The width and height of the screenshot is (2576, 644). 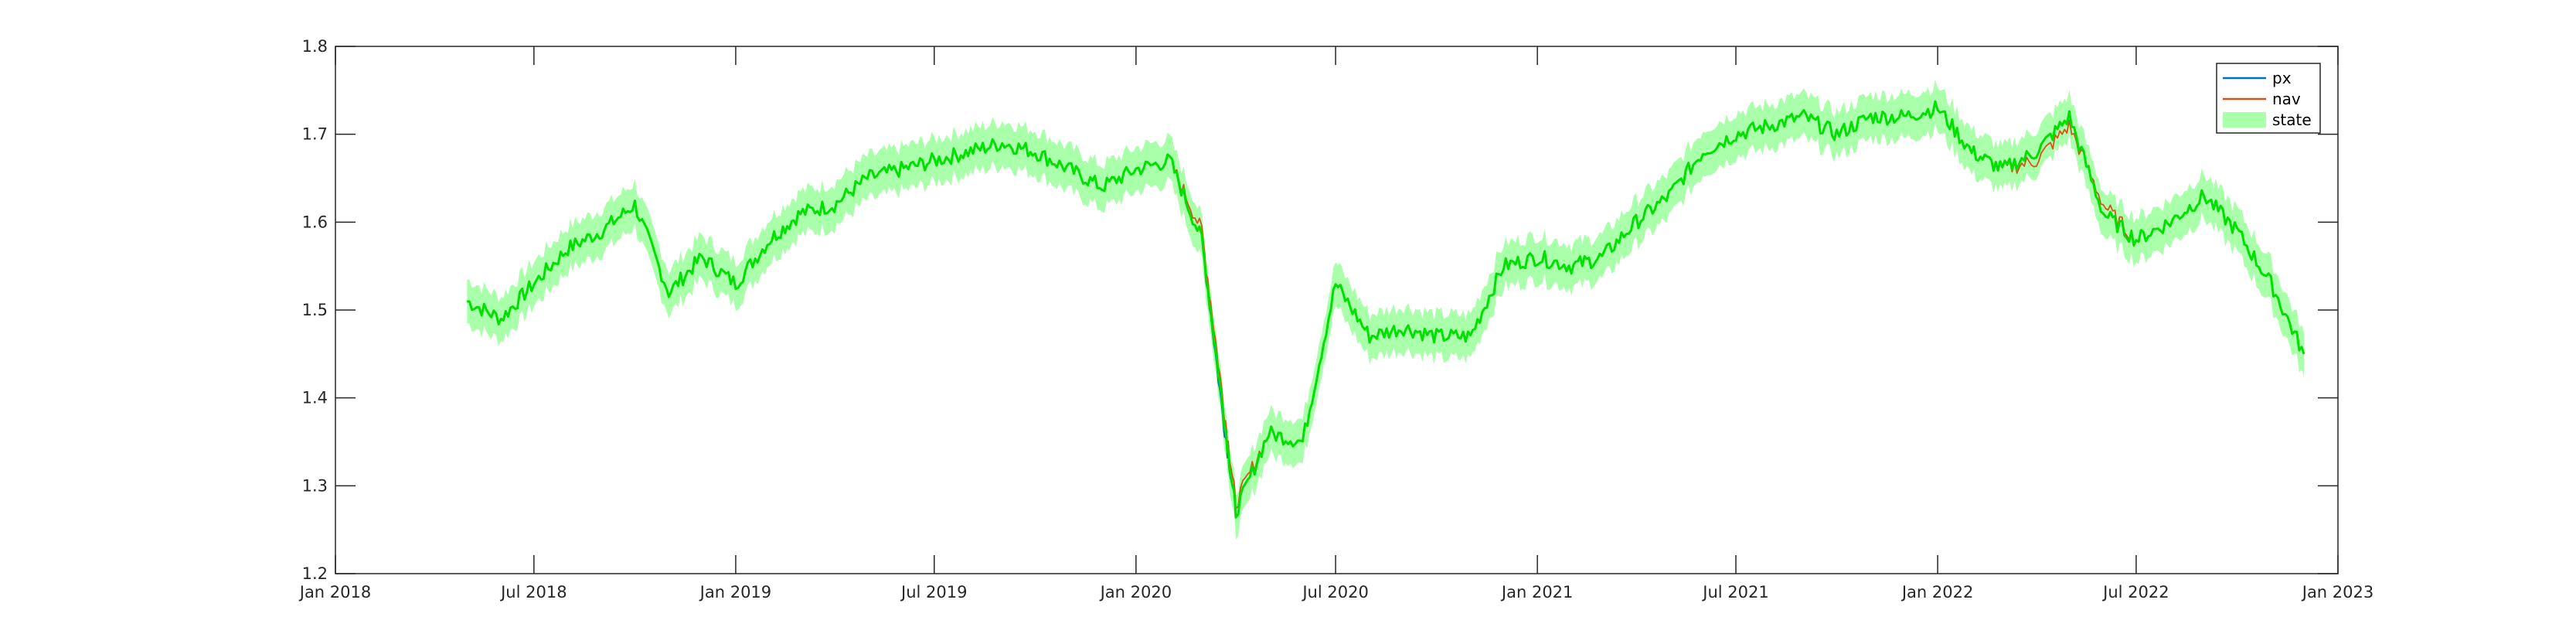 What do you see at coordinates (533, 592) in the screenshot?
I see `x-tick-label: Jul 2018` at bounding box center [533, 592].